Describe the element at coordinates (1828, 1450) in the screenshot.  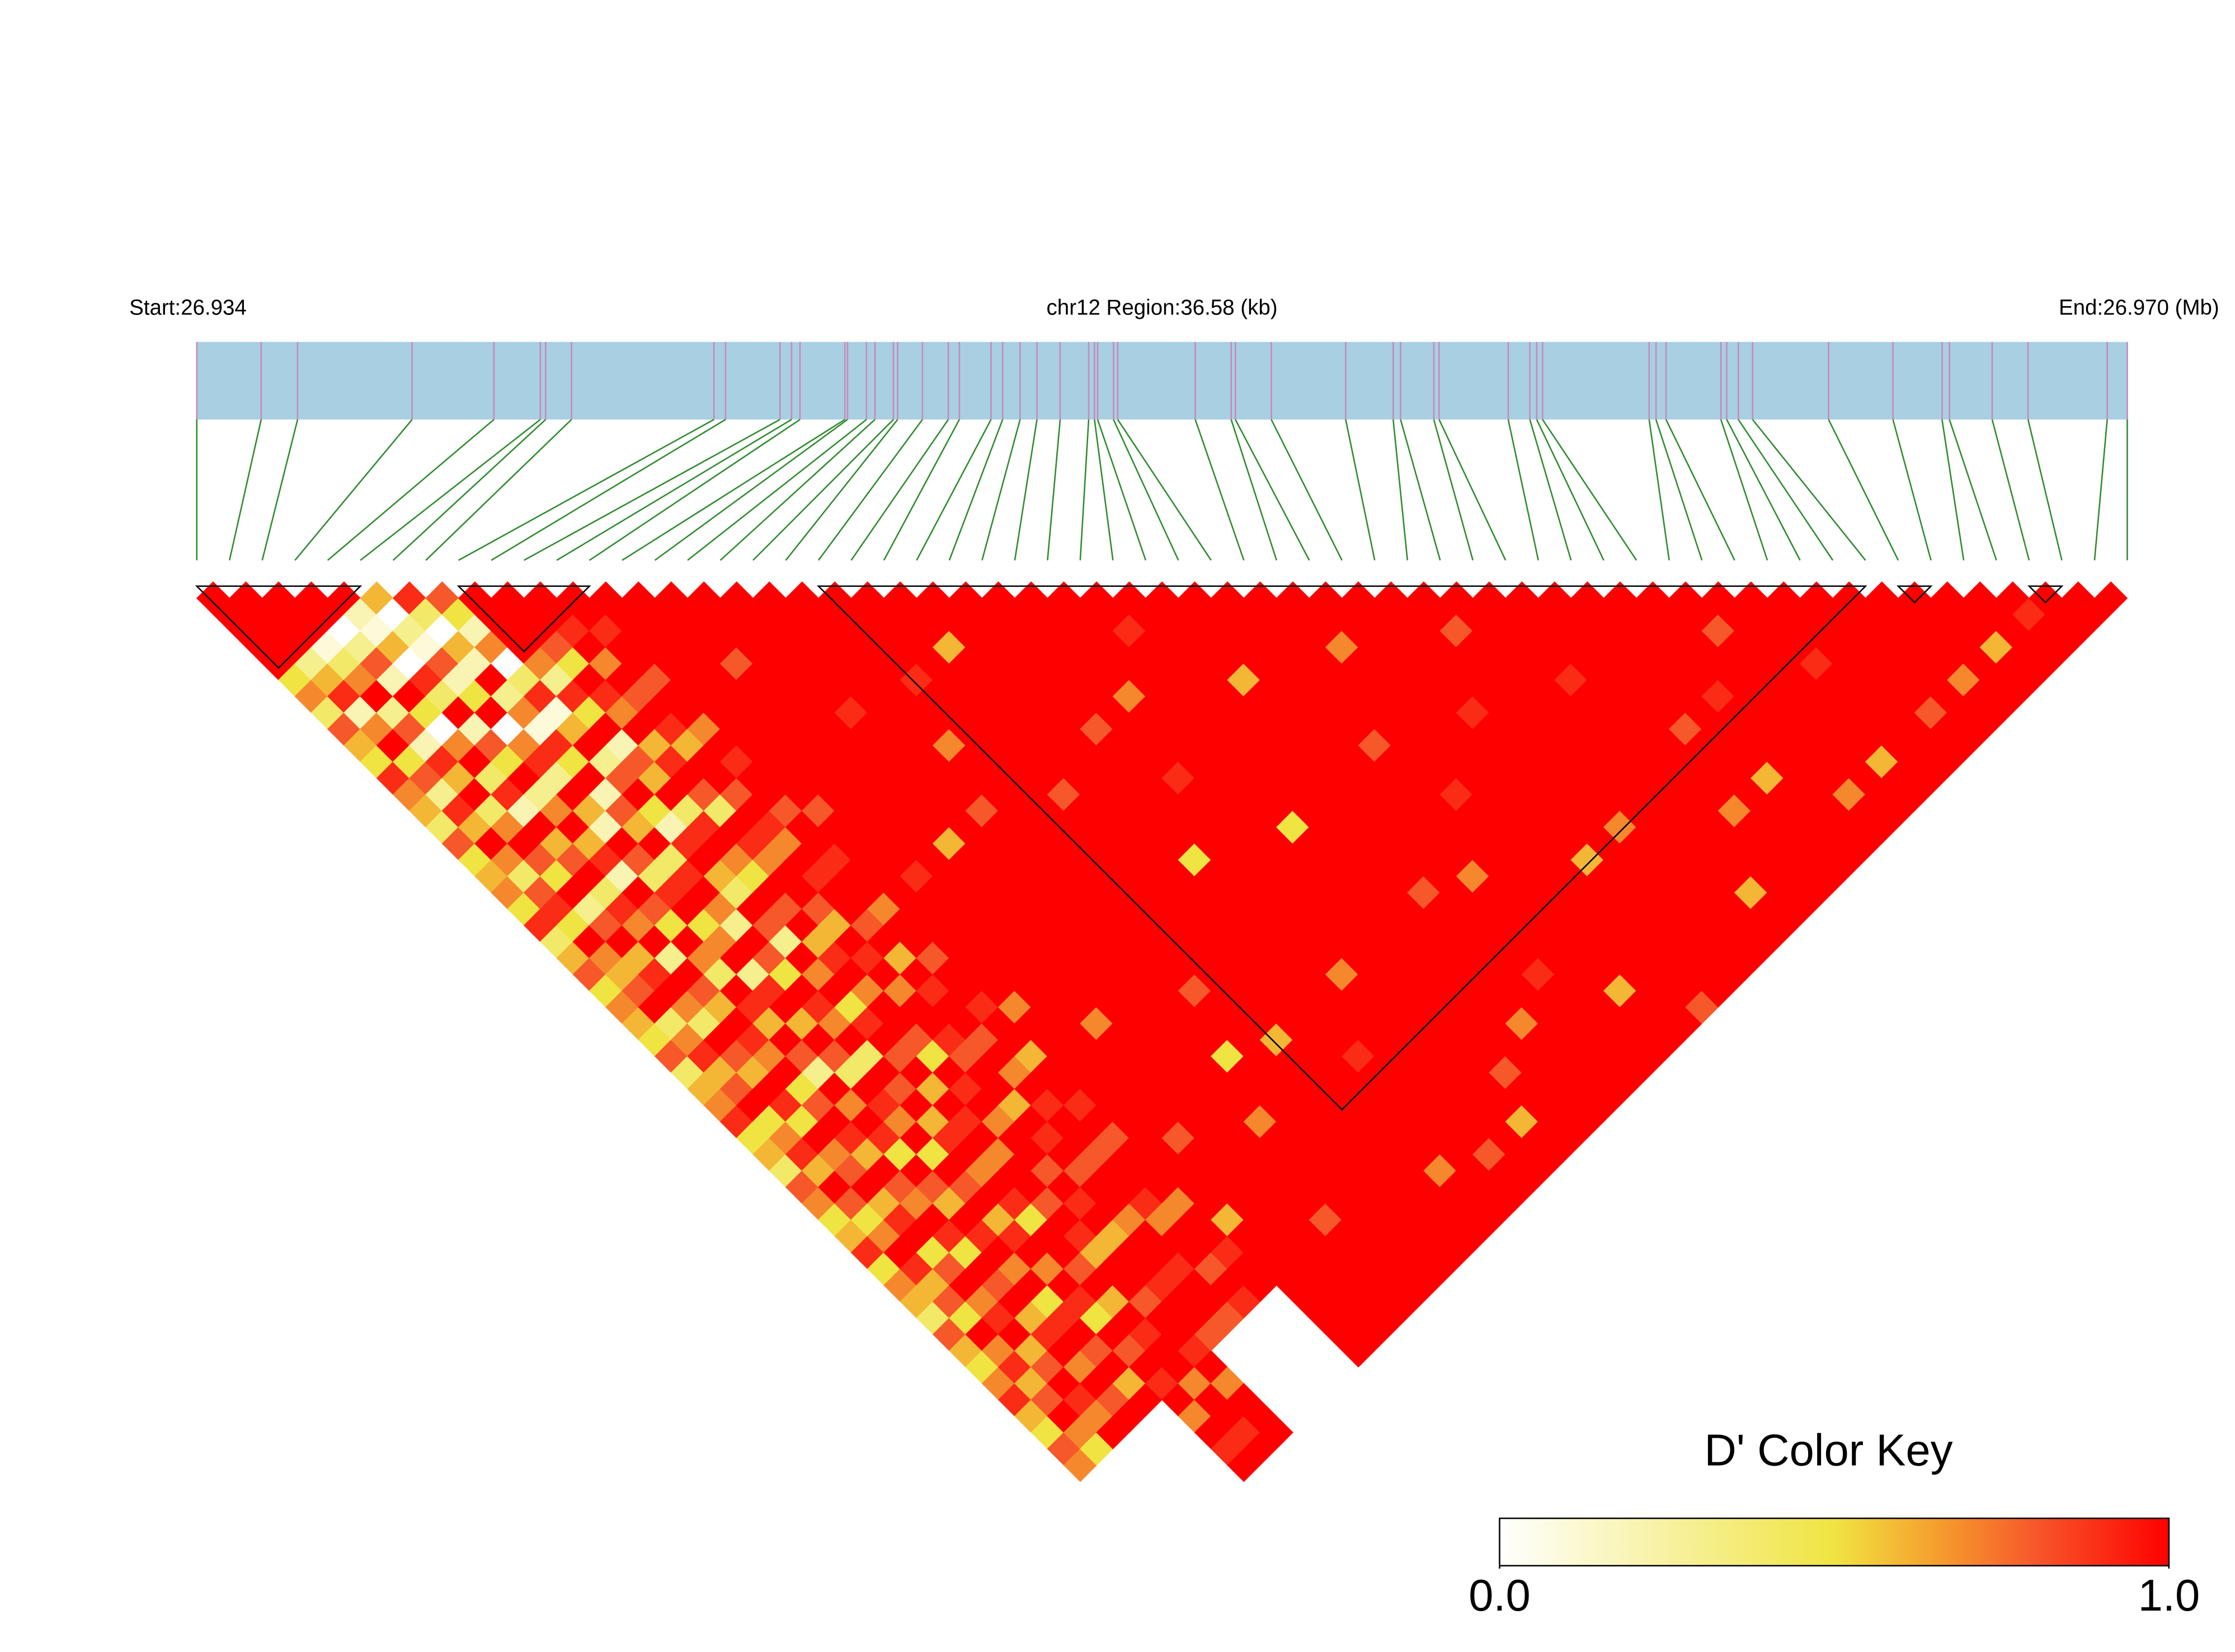
I see `key-title: D' Color Key` at that location.